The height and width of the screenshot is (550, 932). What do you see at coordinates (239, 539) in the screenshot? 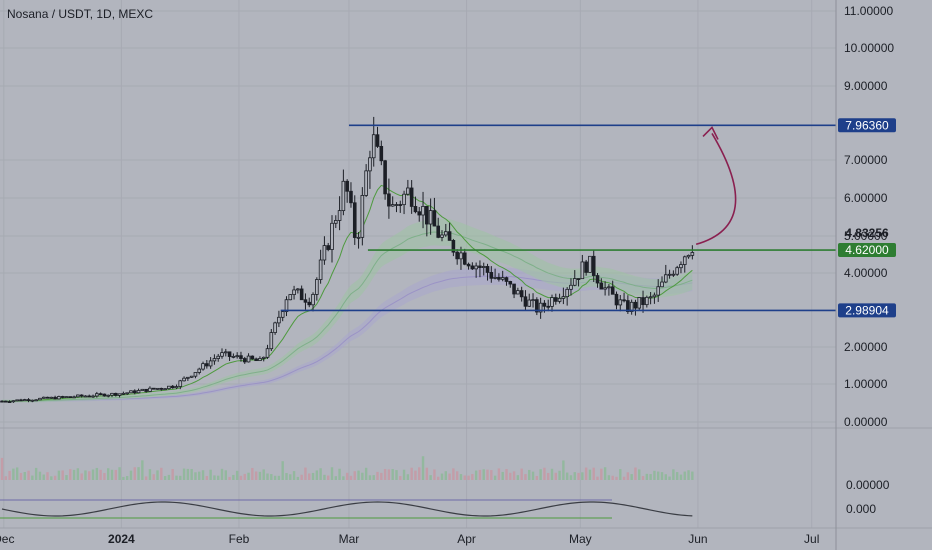
I see `time-tick: Feb` at bounding box center [239, 539].